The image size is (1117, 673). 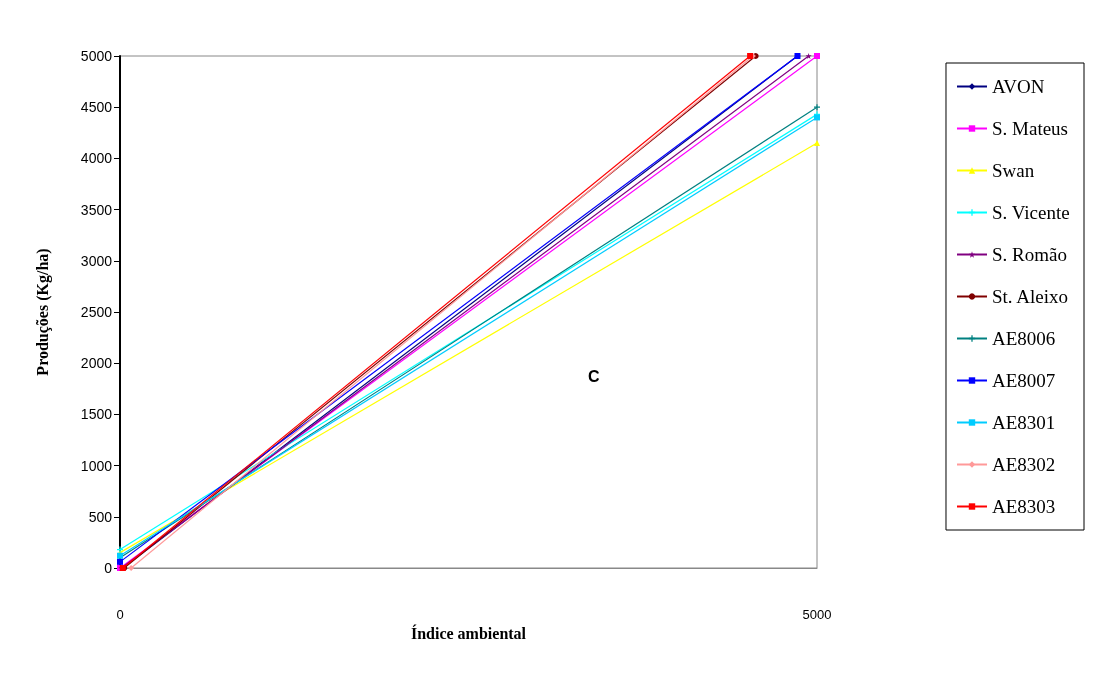 What do you see at coordinates (594, 376) in the screenshot?
I see `annotation: C` at bounding box center [594, 376].